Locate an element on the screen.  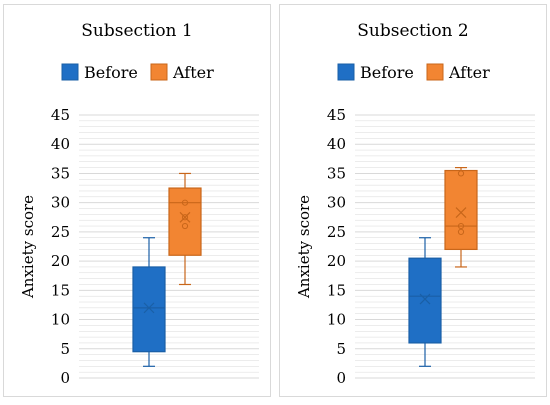
chart-title: Subsection 2 is located at coordinates (412, 31).